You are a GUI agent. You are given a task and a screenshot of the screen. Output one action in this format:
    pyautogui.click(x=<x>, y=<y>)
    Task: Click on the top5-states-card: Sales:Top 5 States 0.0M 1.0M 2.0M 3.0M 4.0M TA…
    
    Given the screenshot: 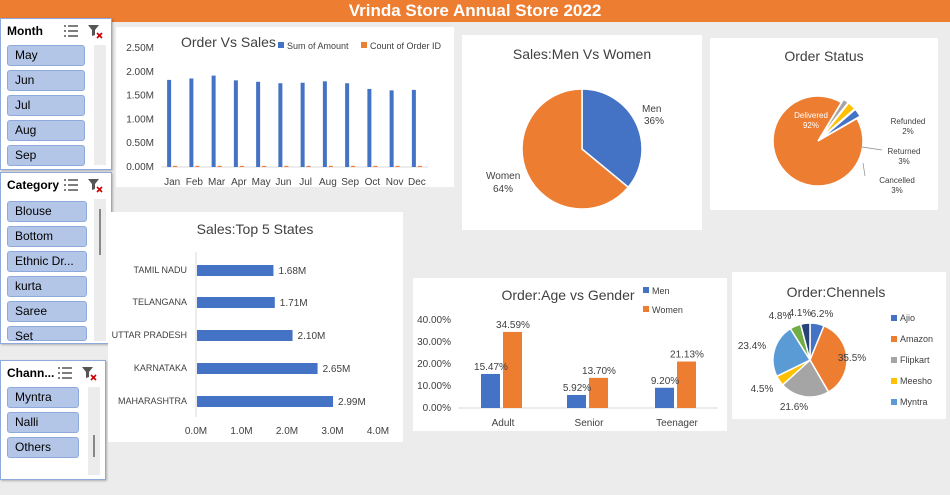 What is the action you would take?
    pyautogui.click(x=255, y=327)
    